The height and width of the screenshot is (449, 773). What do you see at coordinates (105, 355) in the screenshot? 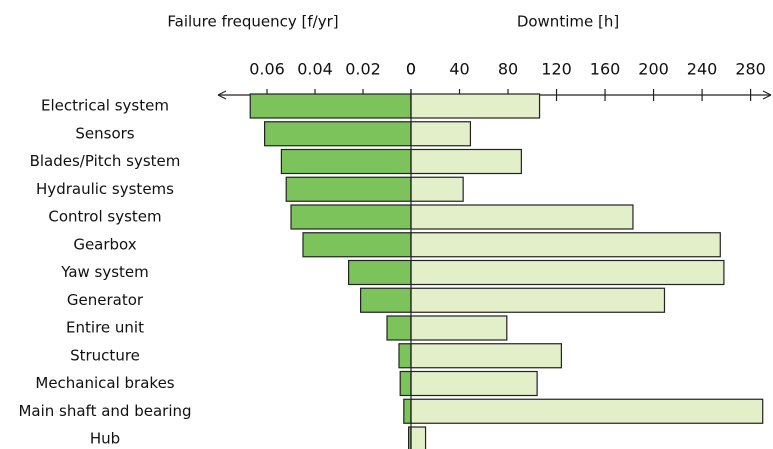
I see `category-label: Structure` at bounding box center [105, 355].